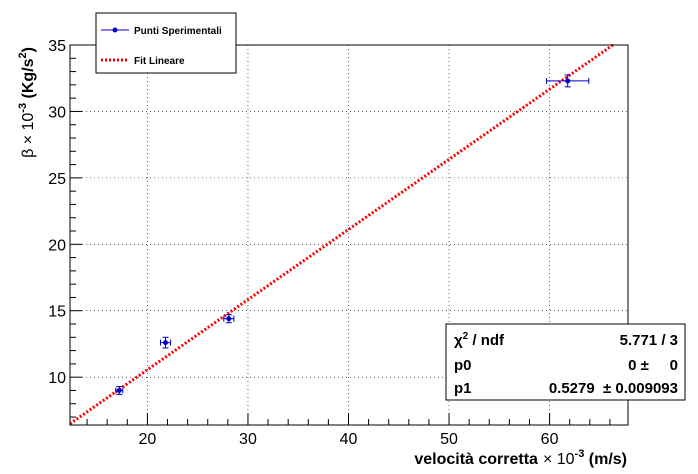  I want to click on y-tick-label: 35, so click(57, 46).